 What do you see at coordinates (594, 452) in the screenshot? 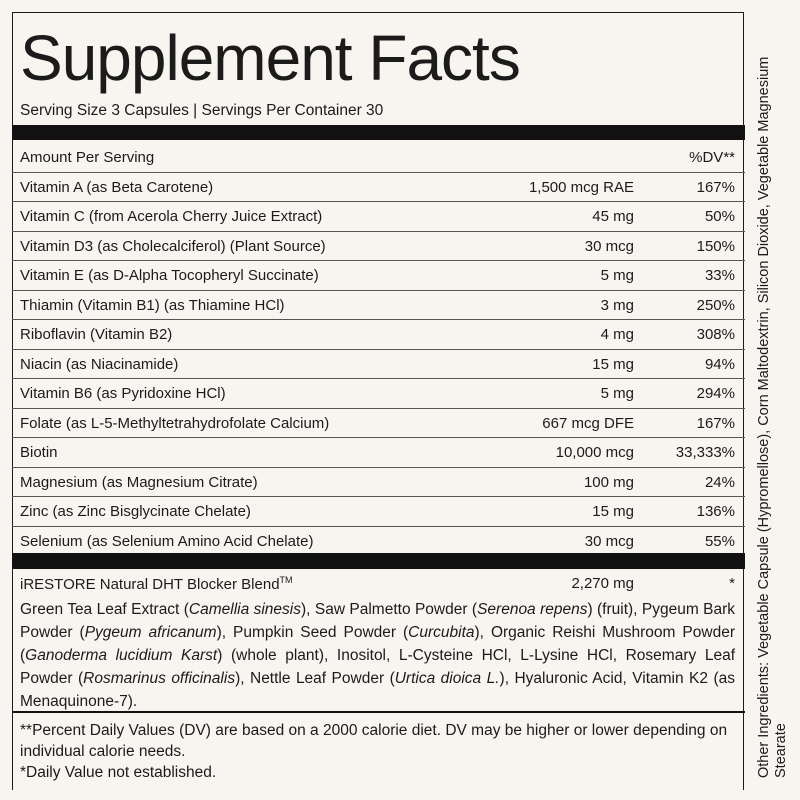
I see `nutrient-amount: 10,000 mcg` at bounding box center [594, 452].